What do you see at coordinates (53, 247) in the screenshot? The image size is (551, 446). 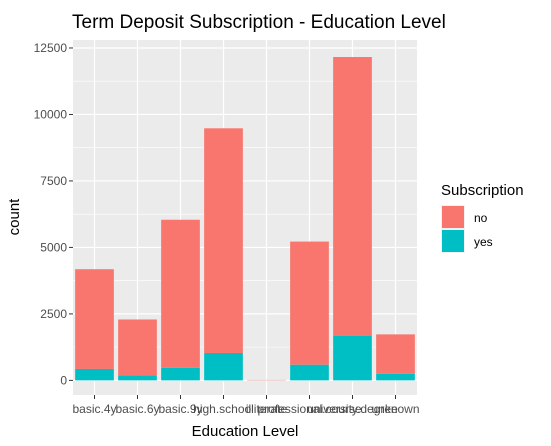 I see `y-tick-label: 5000` at bounding box center [53, 247].